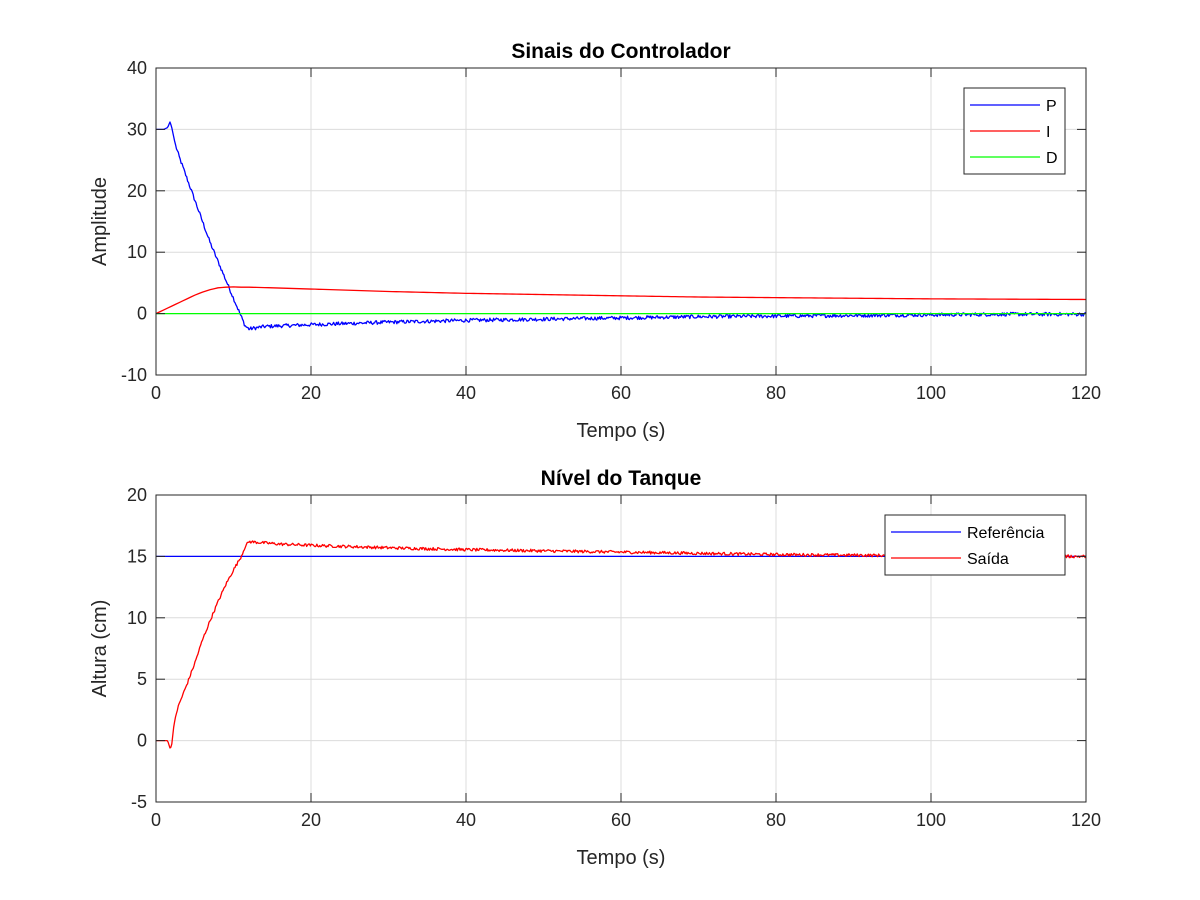  Describe the element at coordinates (100, 221) in the screenshot. I see `y-axis-label: Amplitude` at that location.